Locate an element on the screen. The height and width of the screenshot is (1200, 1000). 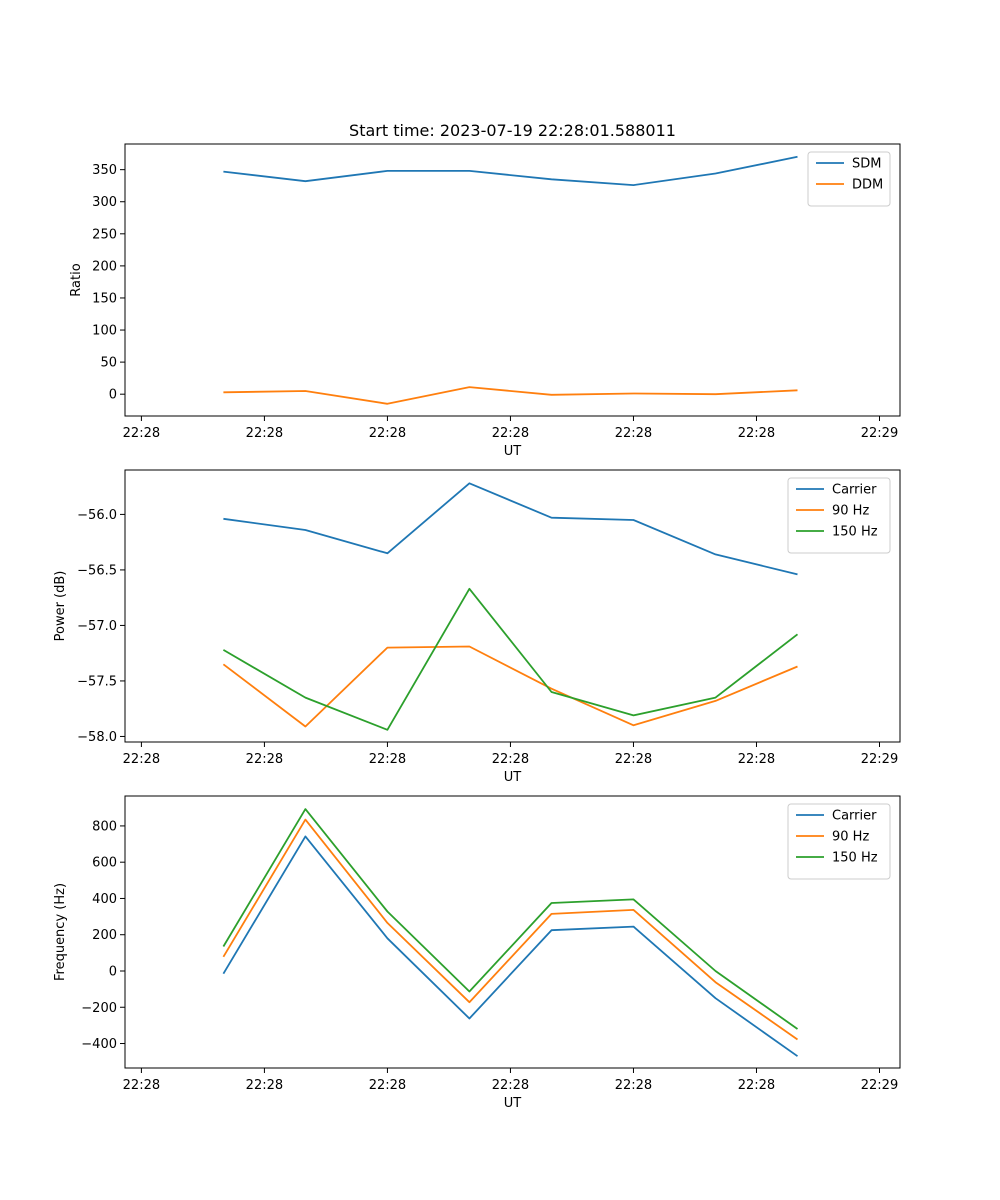
figure-title: Start time: 2023-07-19 22:28:01.588011 is located at coordinates (512, 130).